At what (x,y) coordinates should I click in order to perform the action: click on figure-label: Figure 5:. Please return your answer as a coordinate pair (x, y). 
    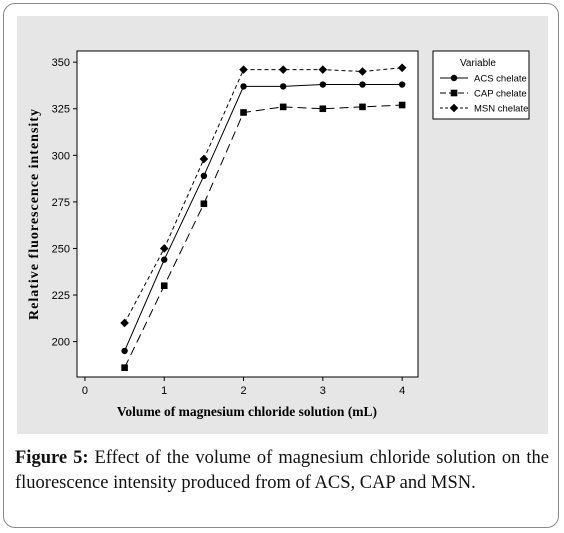
    Looking at the image, I should click on (52, 458).